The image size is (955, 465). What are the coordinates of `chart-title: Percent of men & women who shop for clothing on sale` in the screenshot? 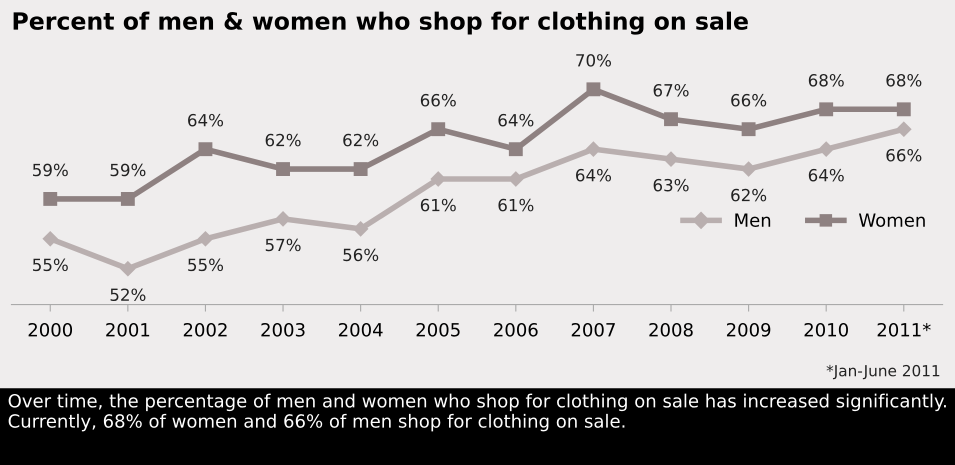 It's located at (381, 23).